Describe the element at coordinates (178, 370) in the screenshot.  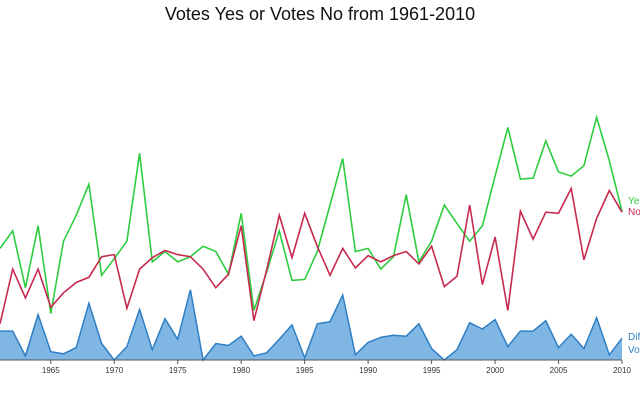
I see `x-tick-label-1975: 1975` at that location.